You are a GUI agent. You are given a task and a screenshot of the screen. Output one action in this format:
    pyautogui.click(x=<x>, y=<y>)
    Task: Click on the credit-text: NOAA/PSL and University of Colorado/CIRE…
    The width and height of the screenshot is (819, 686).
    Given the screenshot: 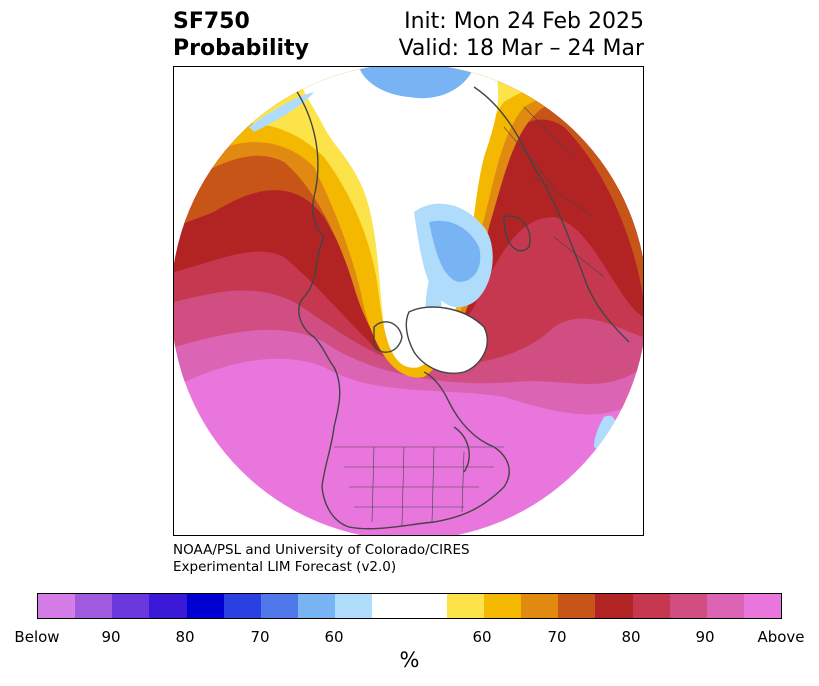 What is the action you would take?
    pyautogui.click(x=321, y=559)
    